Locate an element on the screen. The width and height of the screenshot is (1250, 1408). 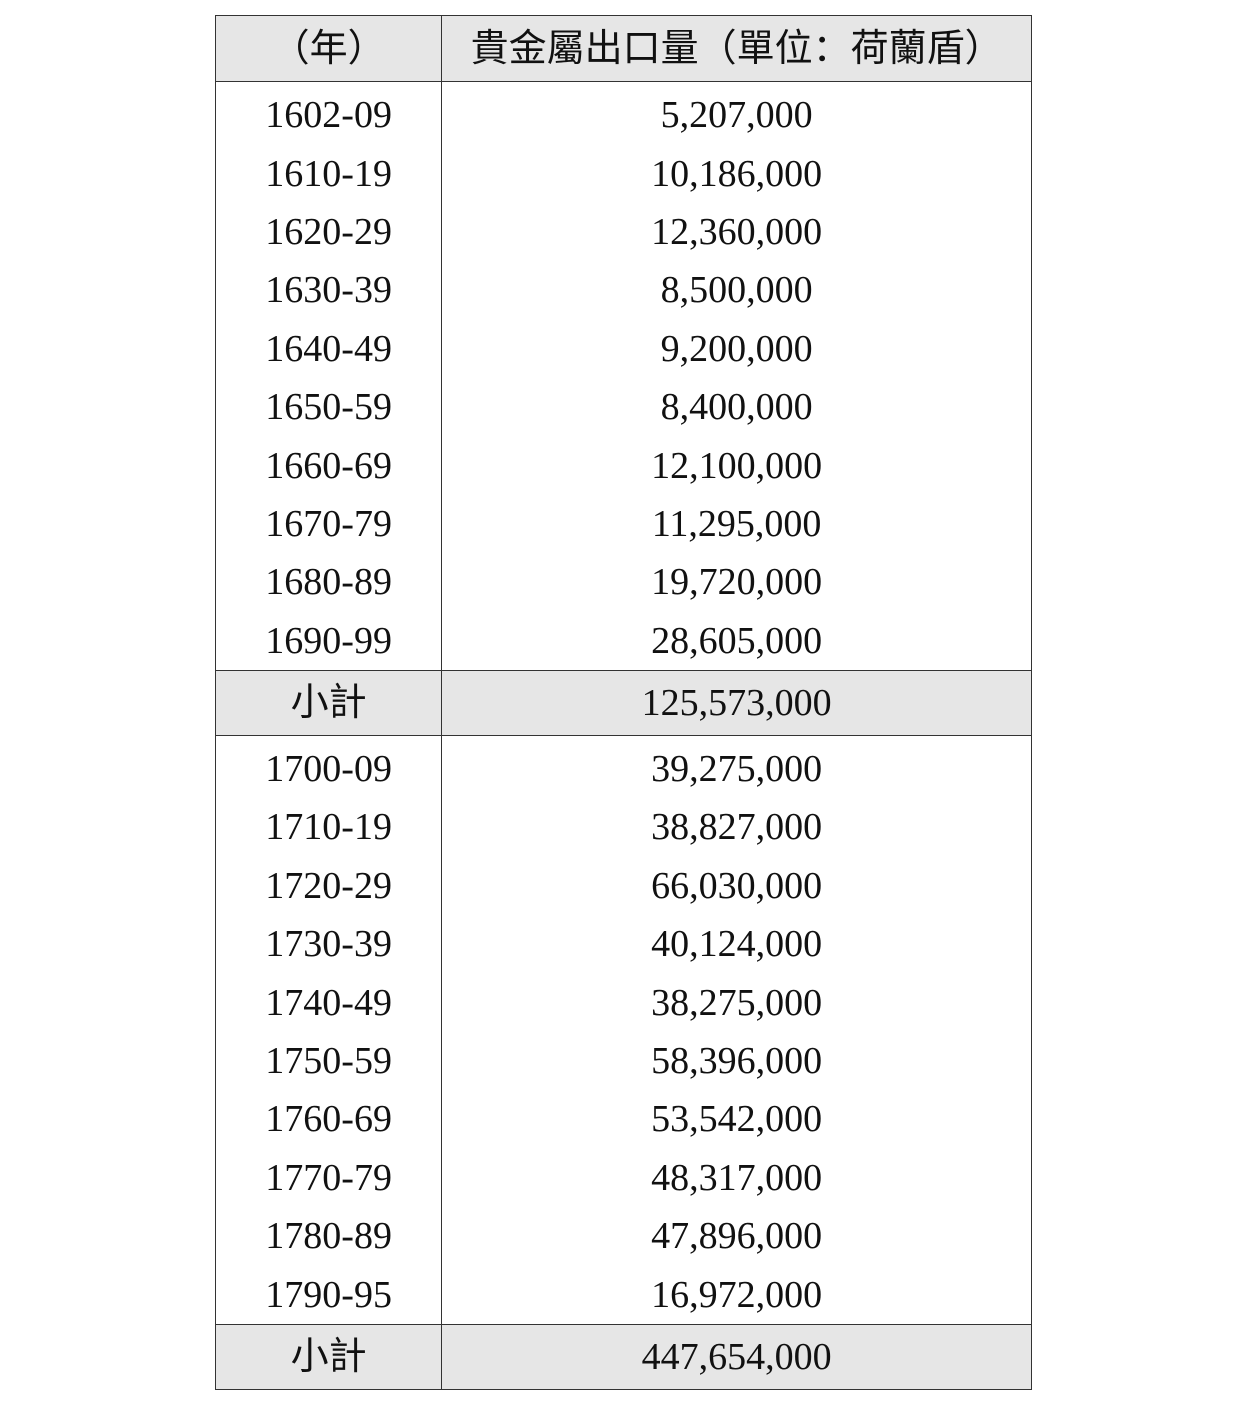
table-row: 1650-59 8,400,000 is located at coordinates (623, 407).